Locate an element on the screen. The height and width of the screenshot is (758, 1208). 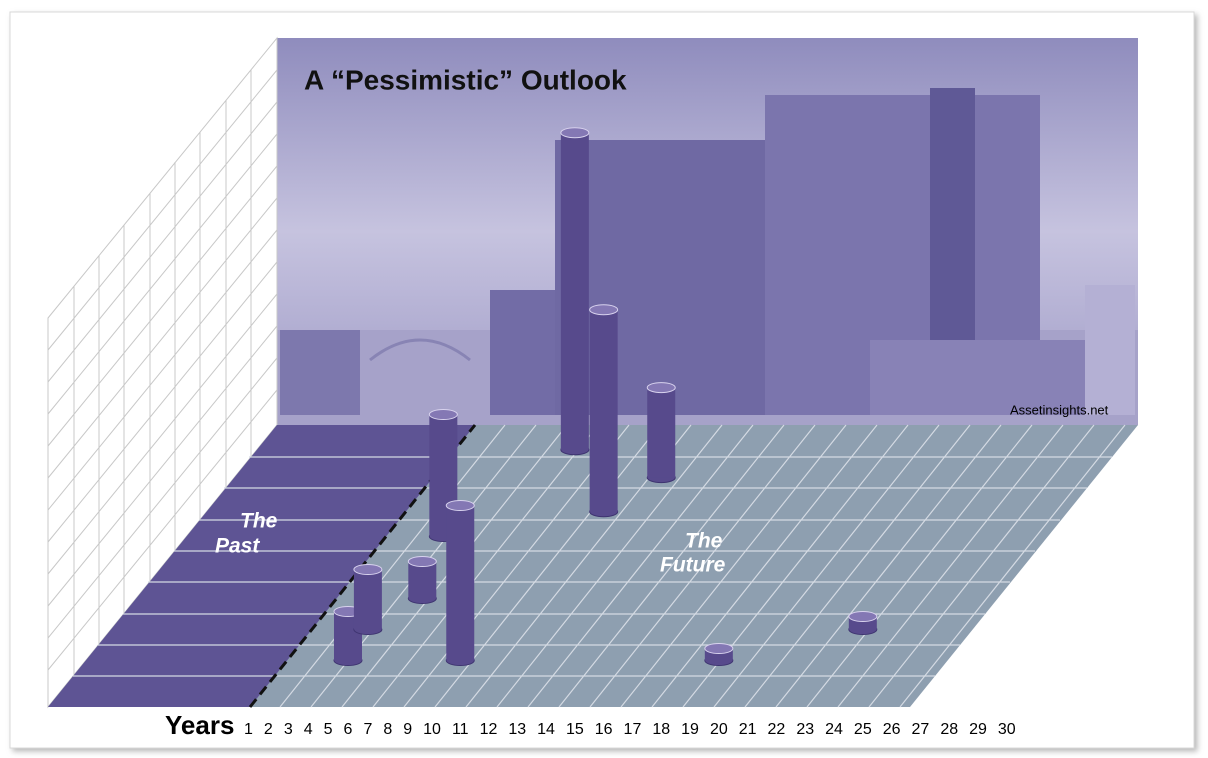
x-tick-label: 29 is located at coordinates (978, 729).